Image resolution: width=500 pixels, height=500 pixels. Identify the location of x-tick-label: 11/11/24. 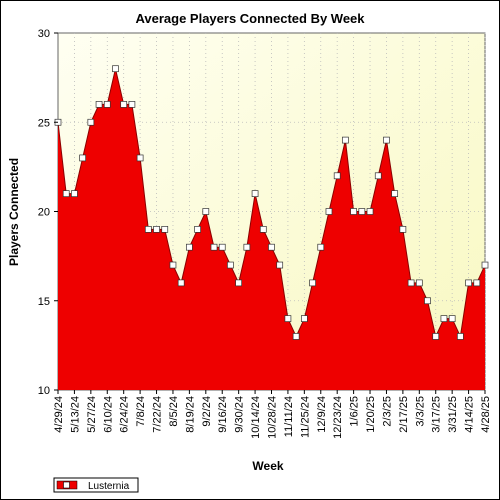
(289, 416).